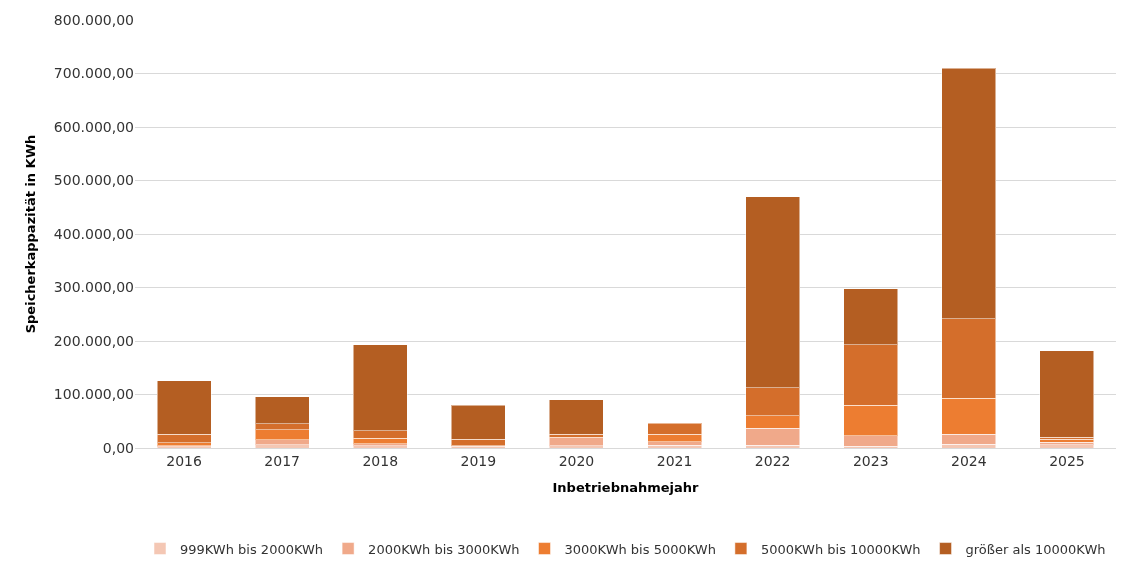 This screenshot has height=576, width=1136. I want to click on legend-label: größer als 10000KWh, so click(1035, 549).